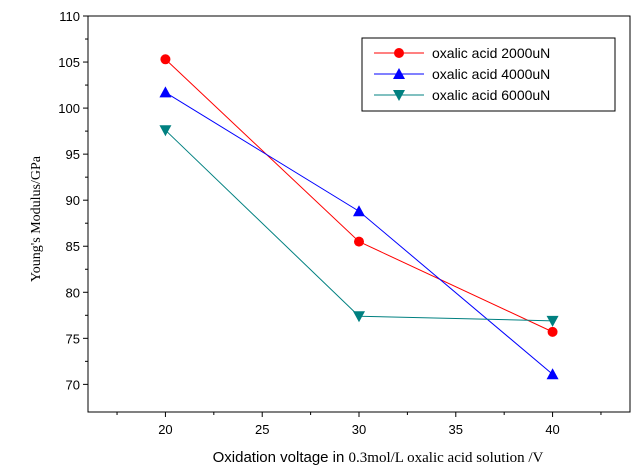 The height and width of the screenshot is (470, 638). What do you see at coordinates (552, 429) in the screenshot?
I see `x-tick-label: 40` at bounding box center [552, 429].